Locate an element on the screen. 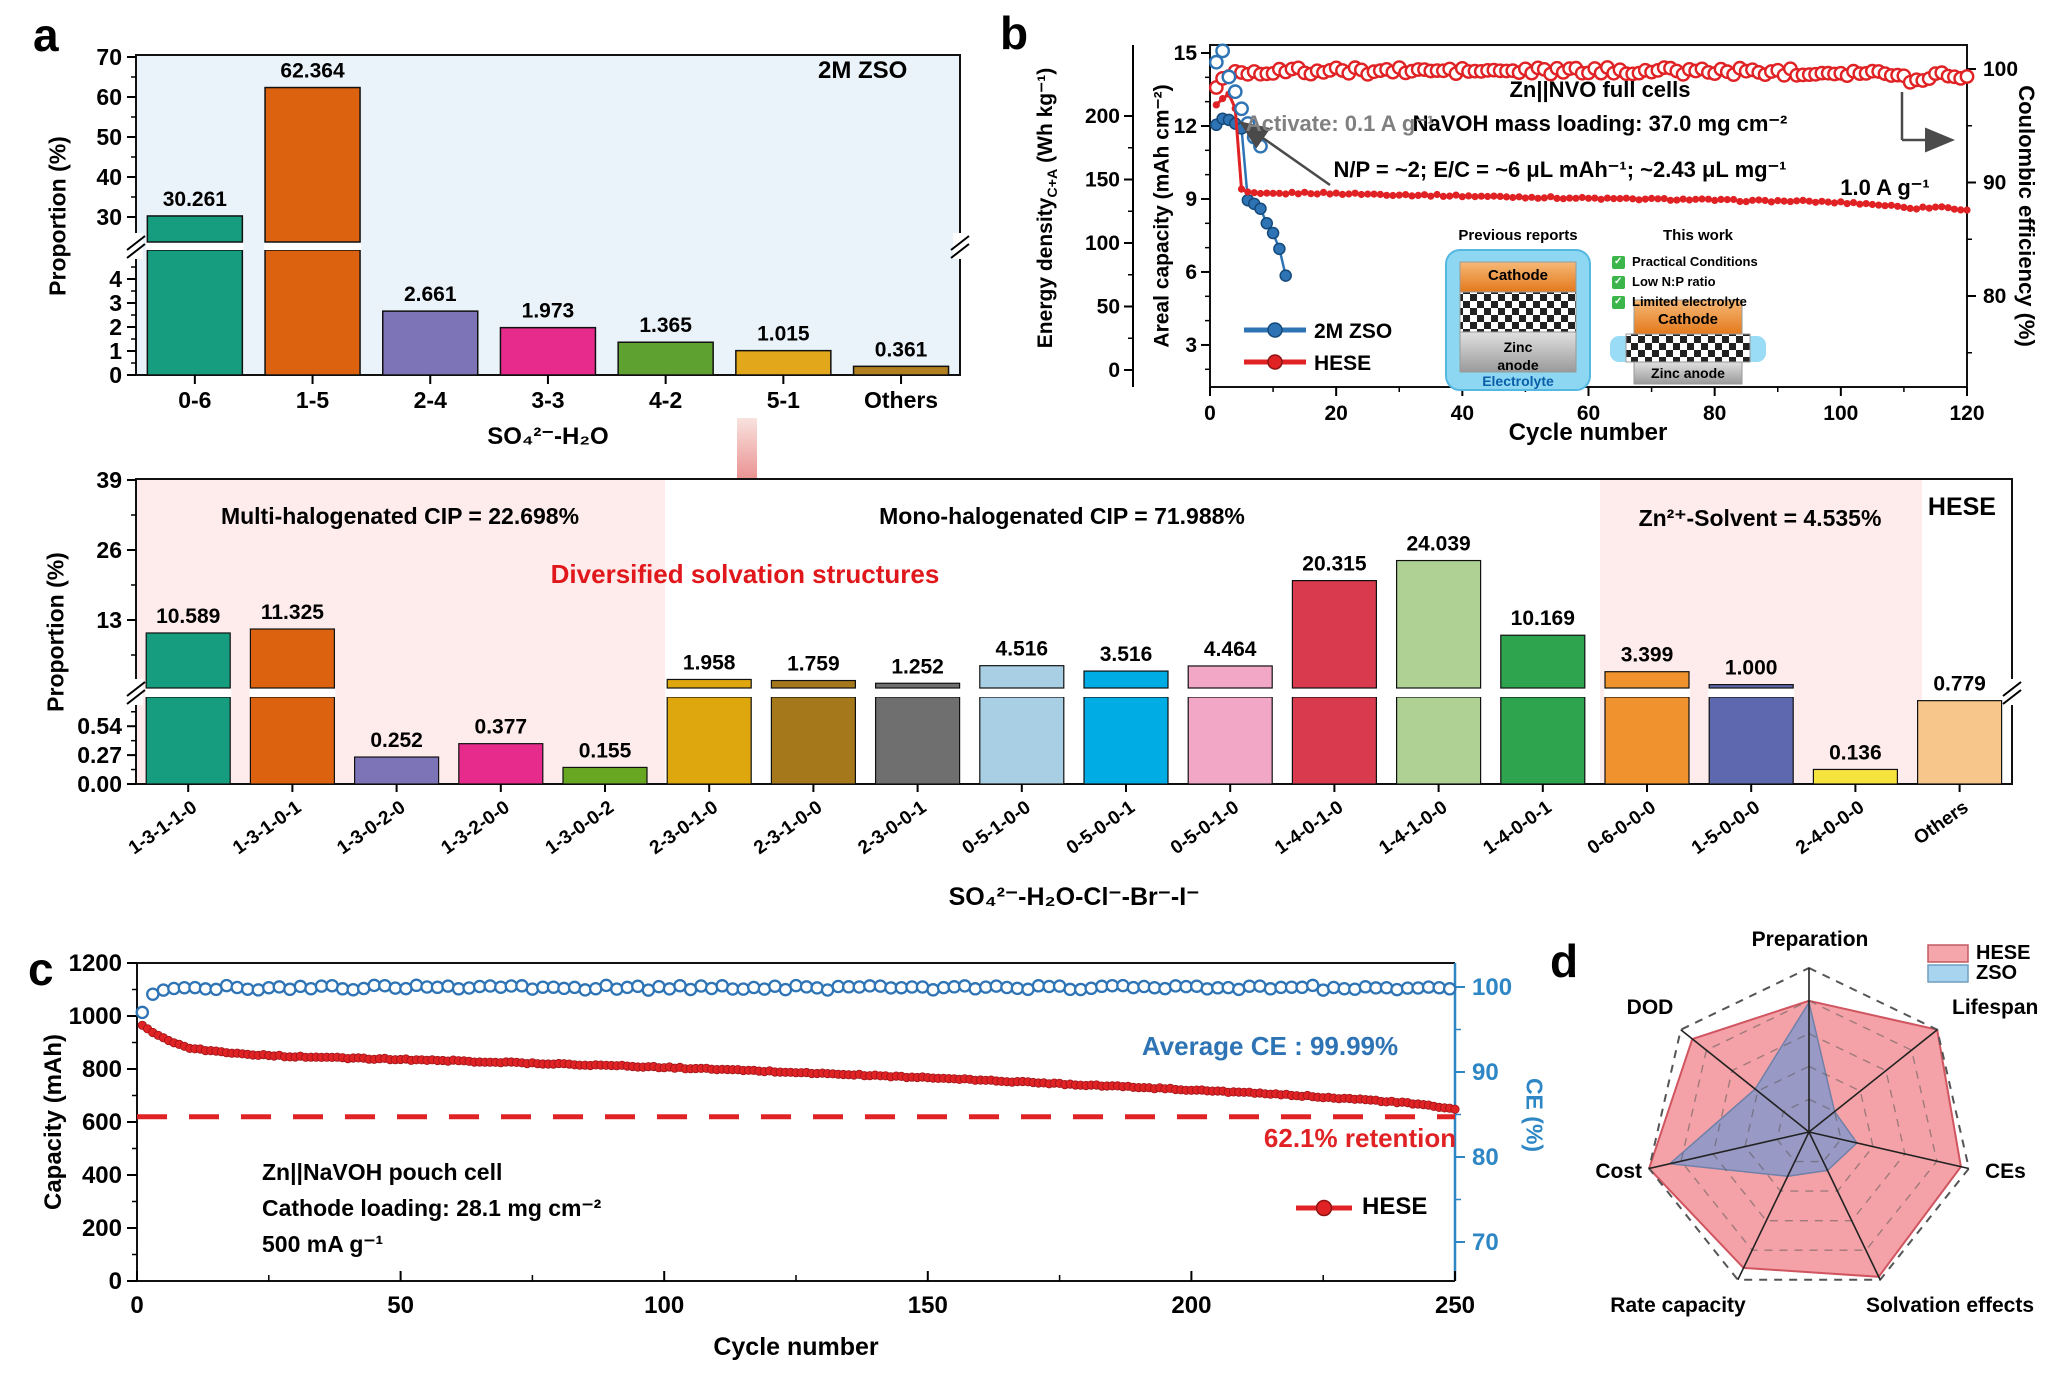  panel-letter-d: d is located at coordinates (1564, 961).